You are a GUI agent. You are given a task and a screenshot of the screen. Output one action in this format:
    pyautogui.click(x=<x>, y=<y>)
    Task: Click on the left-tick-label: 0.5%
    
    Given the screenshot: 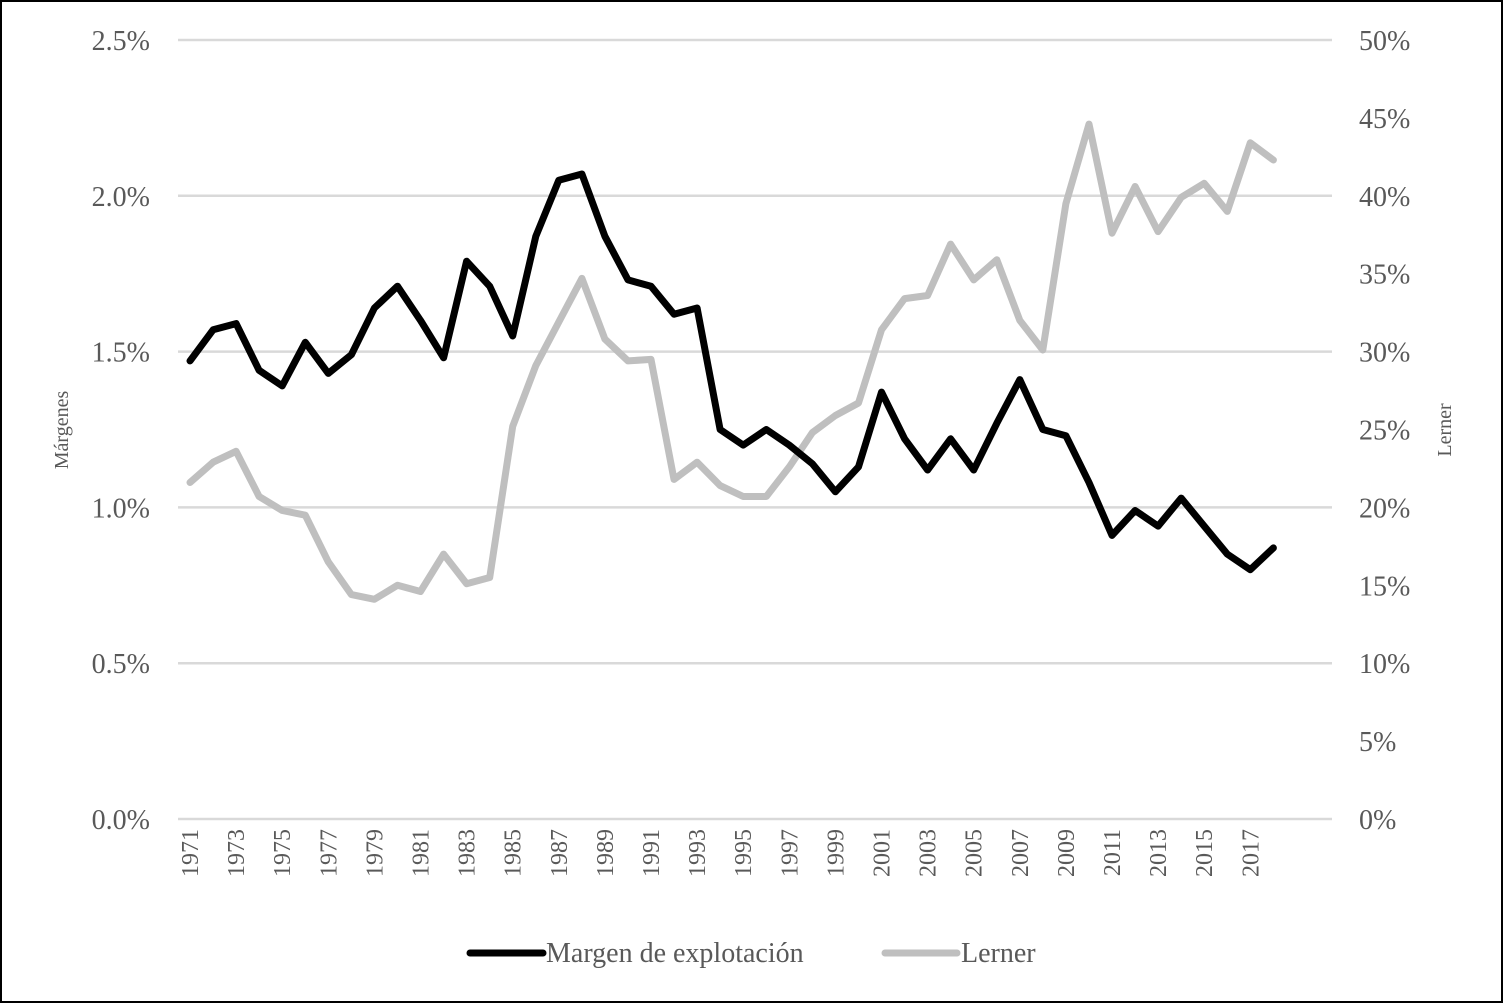 What is the action you would take?
    pyautogui.click(x=121, y=664)
    